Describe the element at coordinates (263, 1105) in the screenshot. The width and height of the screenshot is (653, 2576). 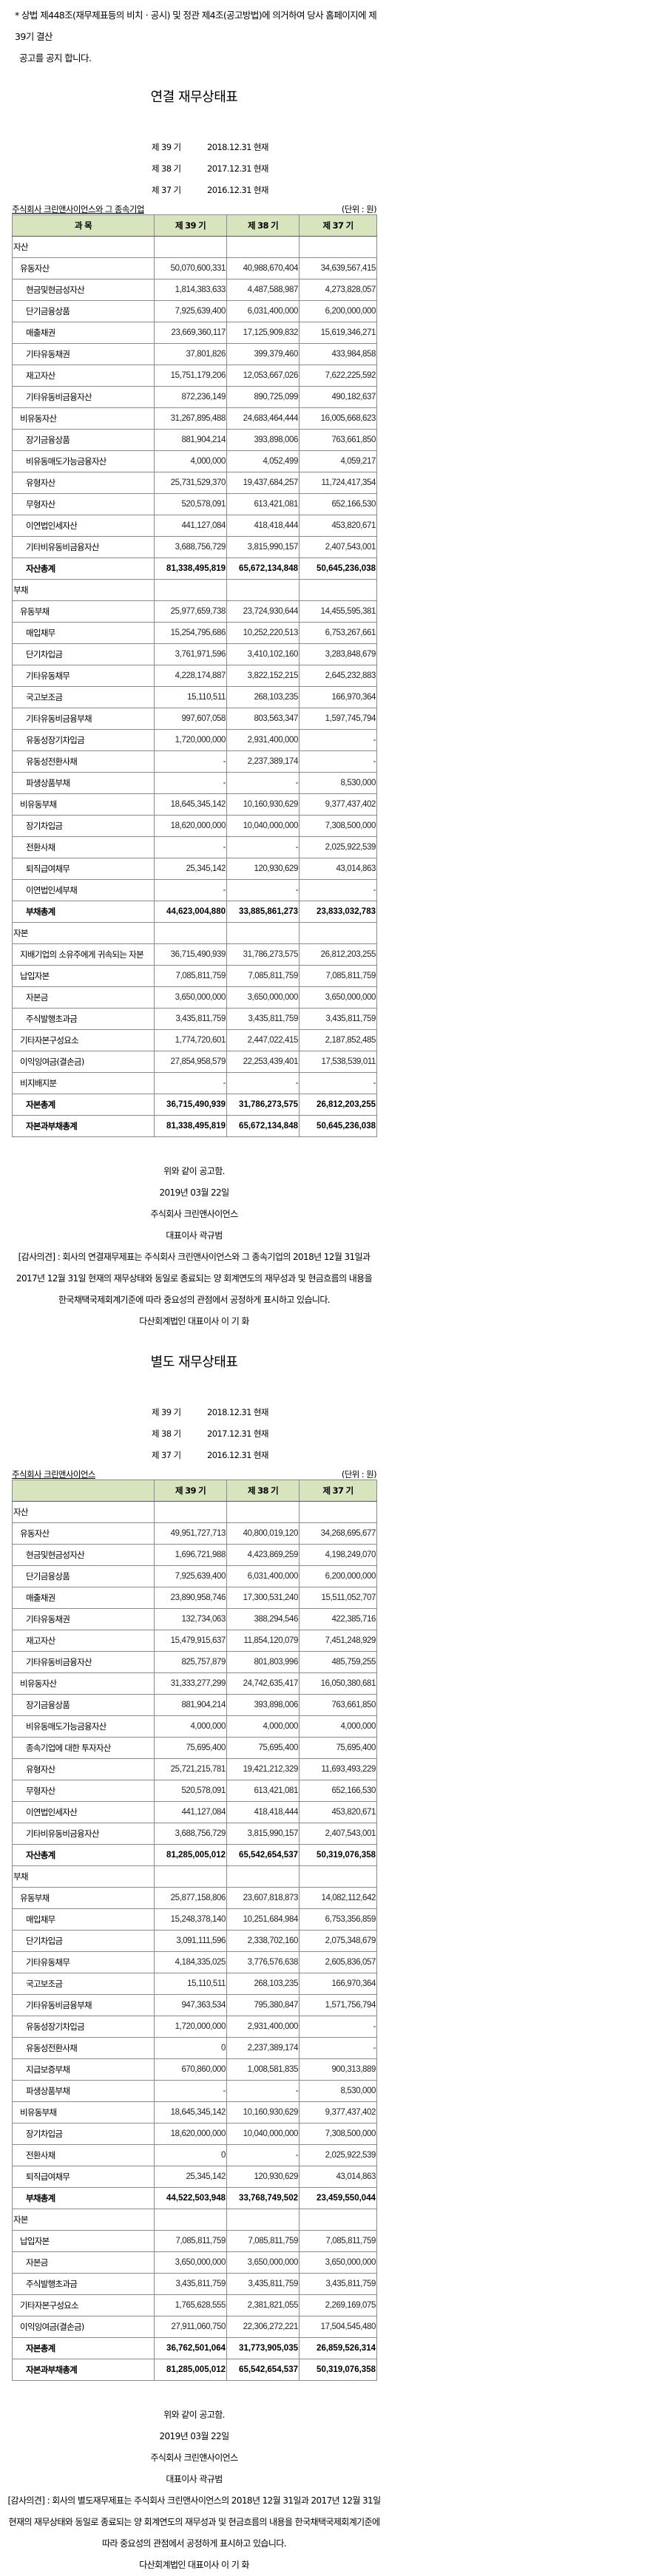
I see `amount-period-2: 31,786,273,575` at that location.